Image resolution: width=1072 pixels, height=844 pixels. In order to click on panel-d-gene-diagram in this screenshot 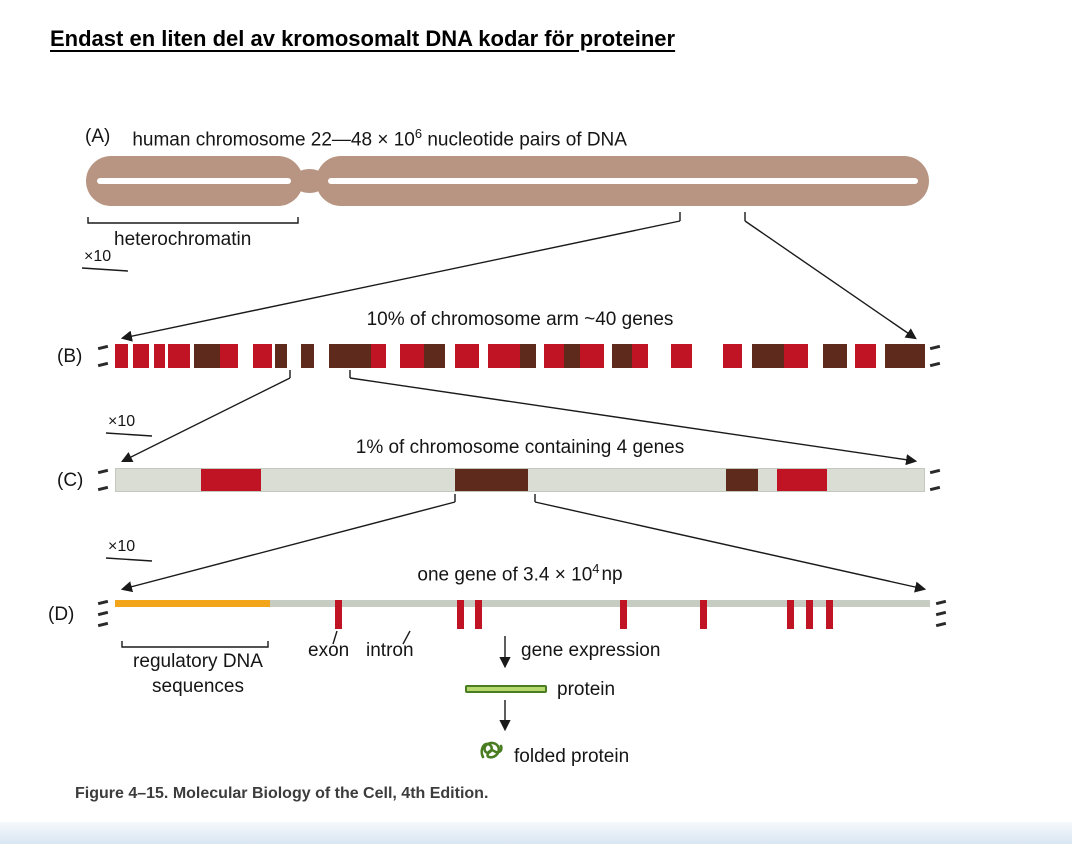, I will do `click(522, 614)`.